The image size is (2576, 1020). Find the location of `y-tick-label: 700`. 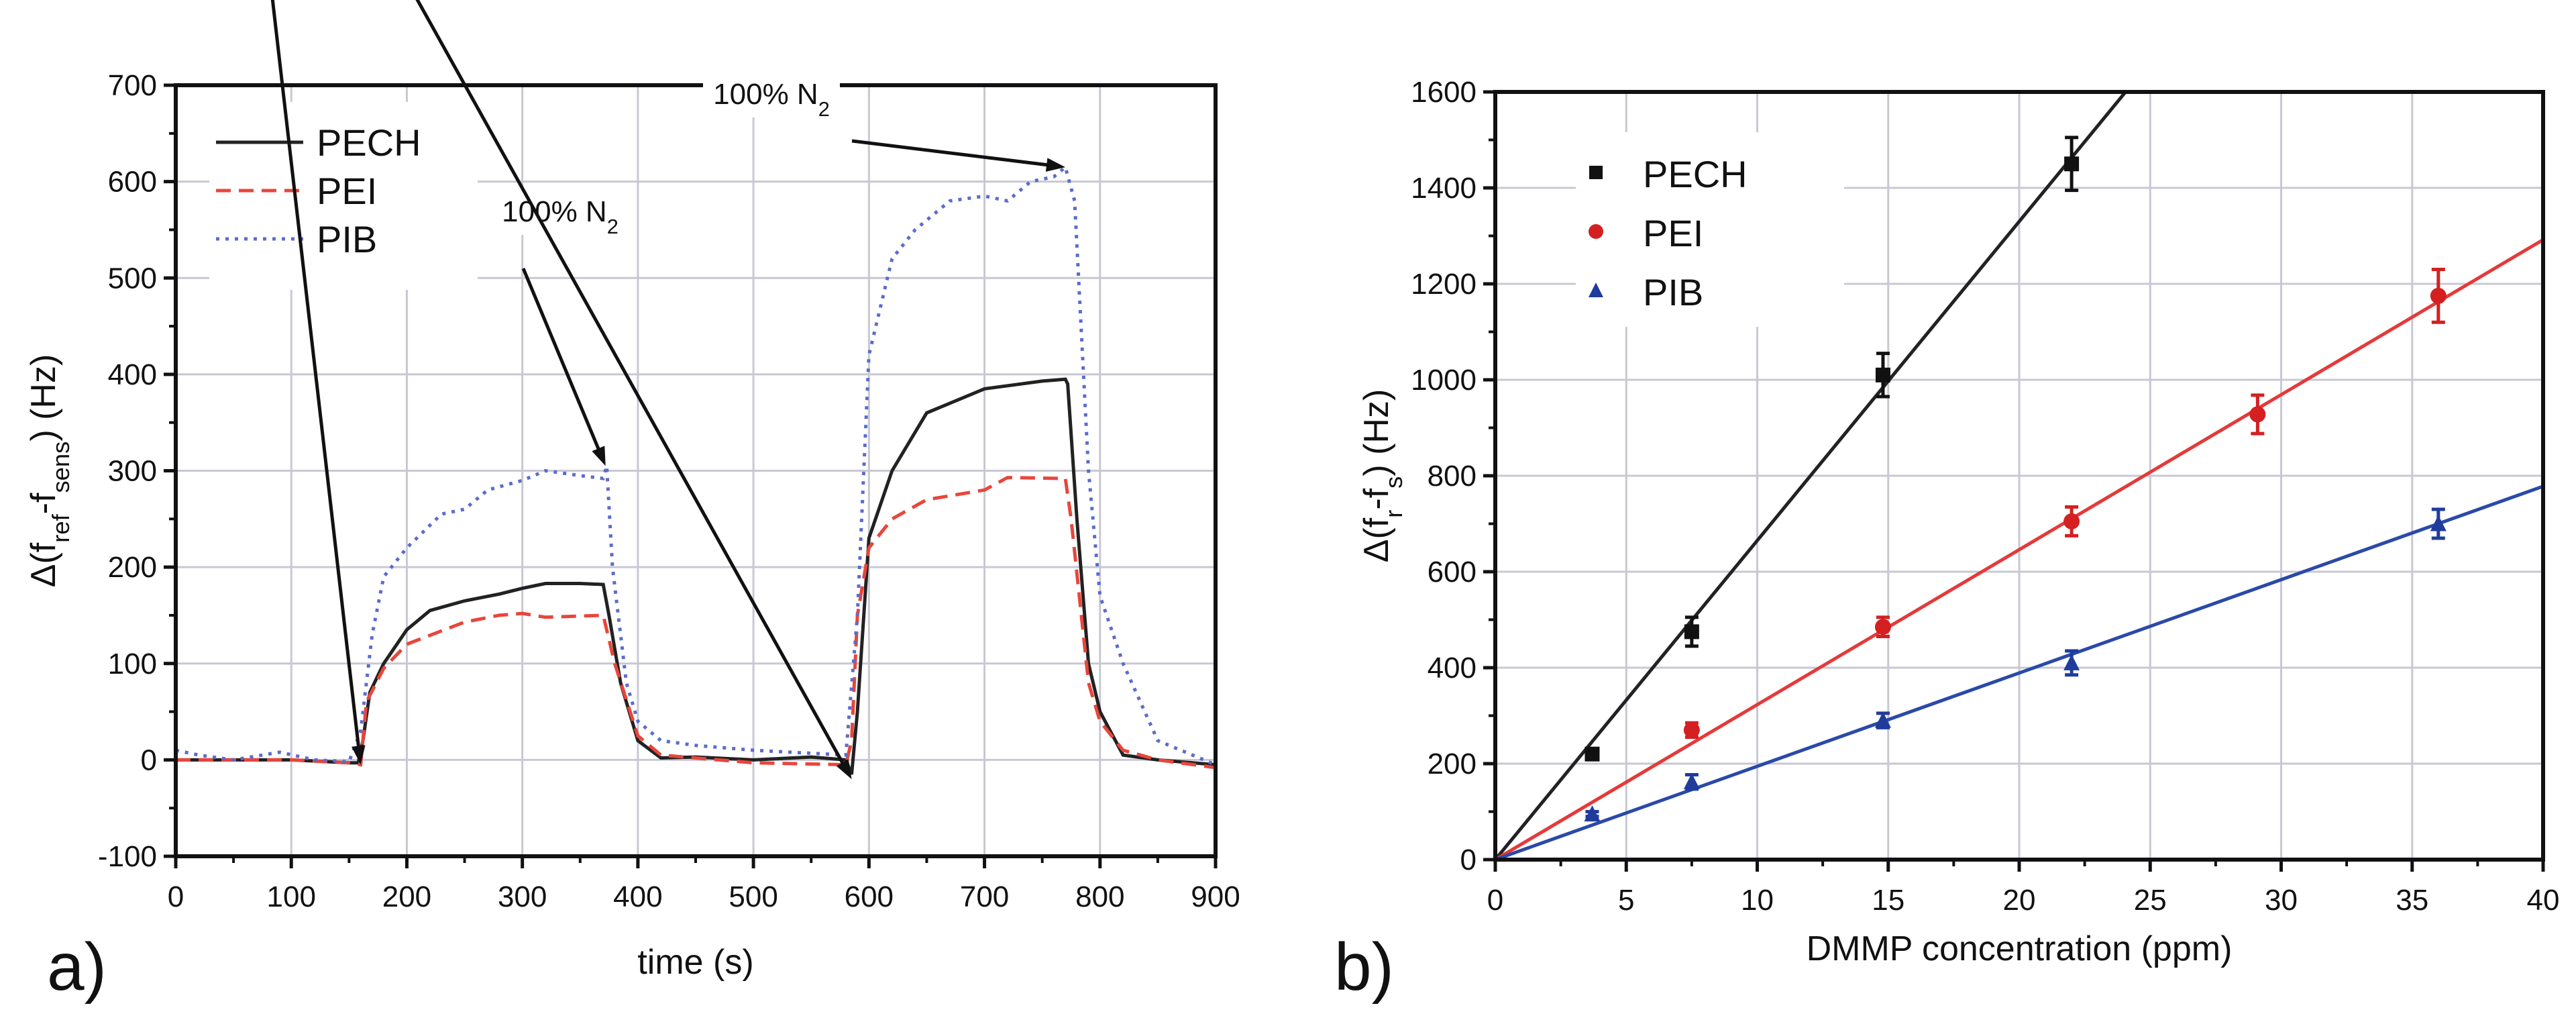

y-tick-label: 700 is located at coordinates (132, 85).